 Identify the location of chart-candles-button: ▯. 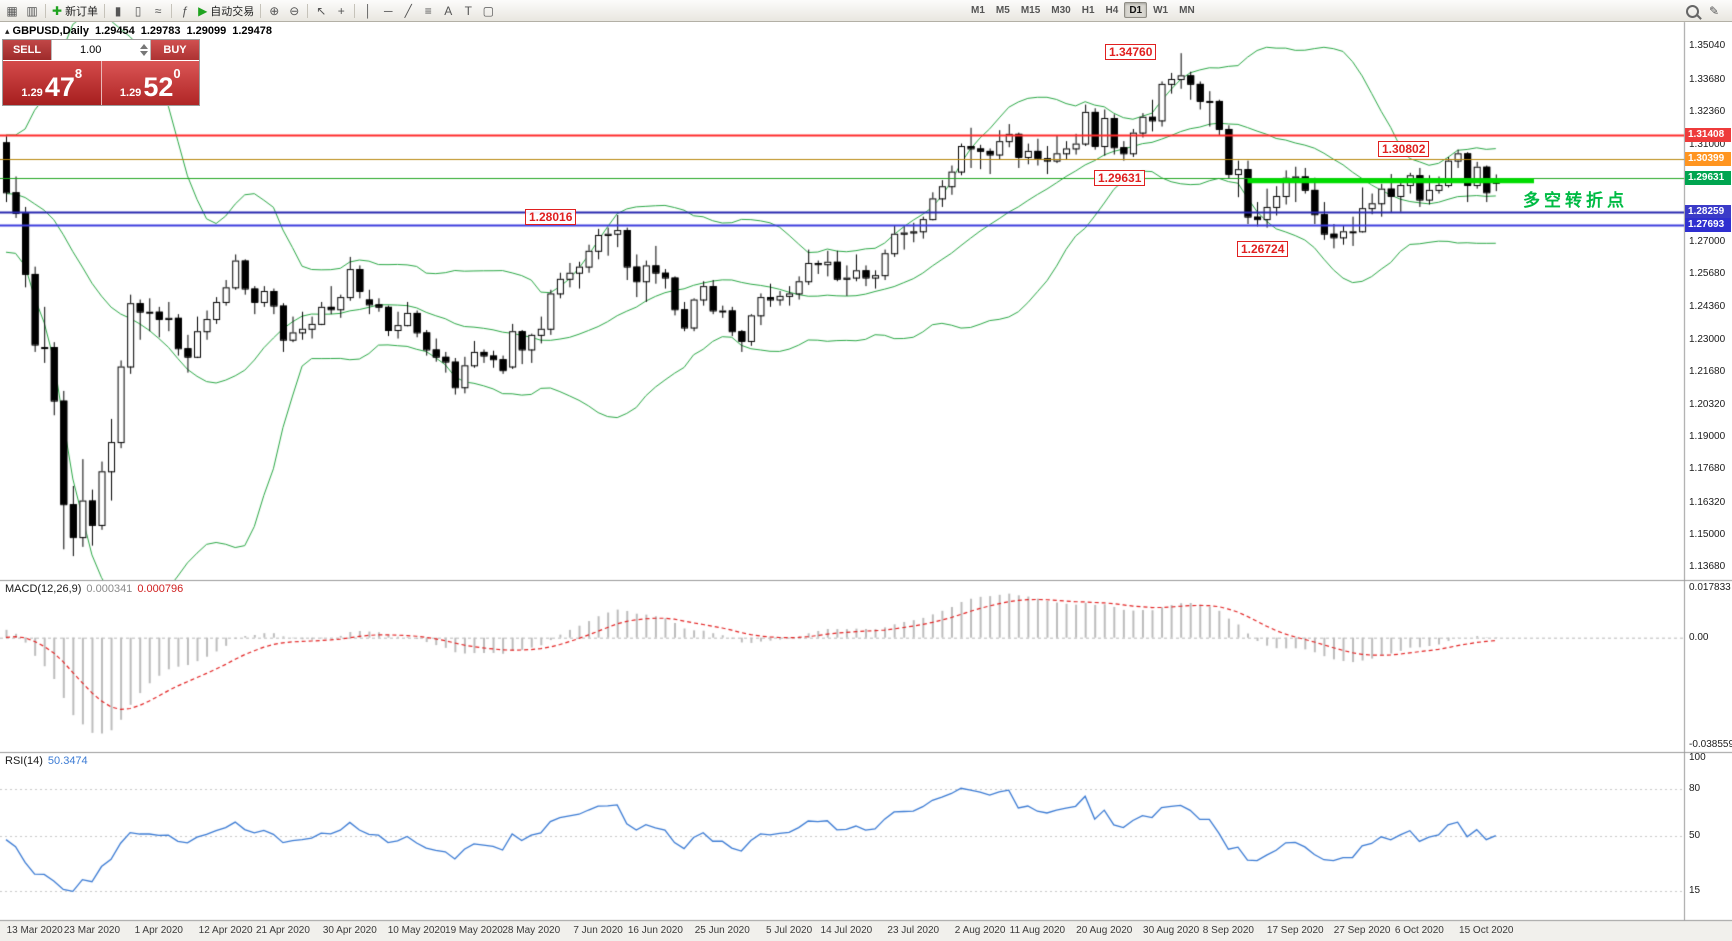
(138, 11).